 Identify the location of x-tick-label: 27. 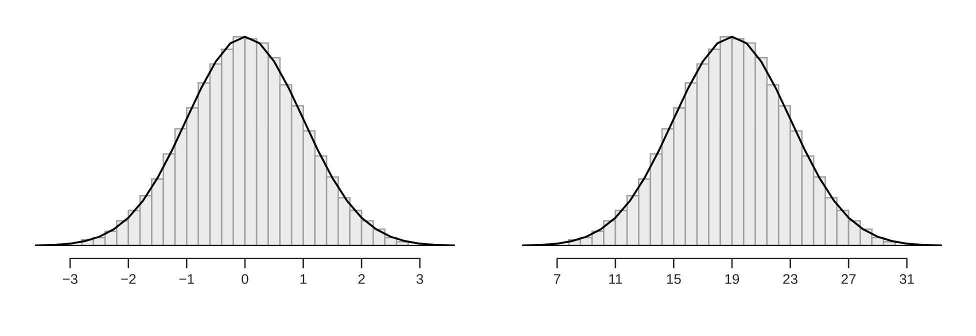
(849, 279).